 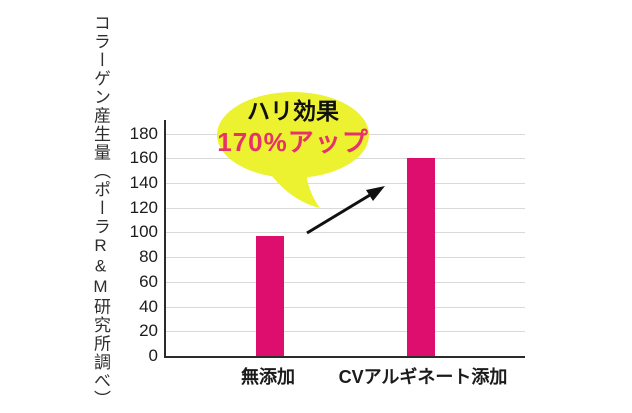 I want to click on y-axis-line, so click(x=165, y=239).